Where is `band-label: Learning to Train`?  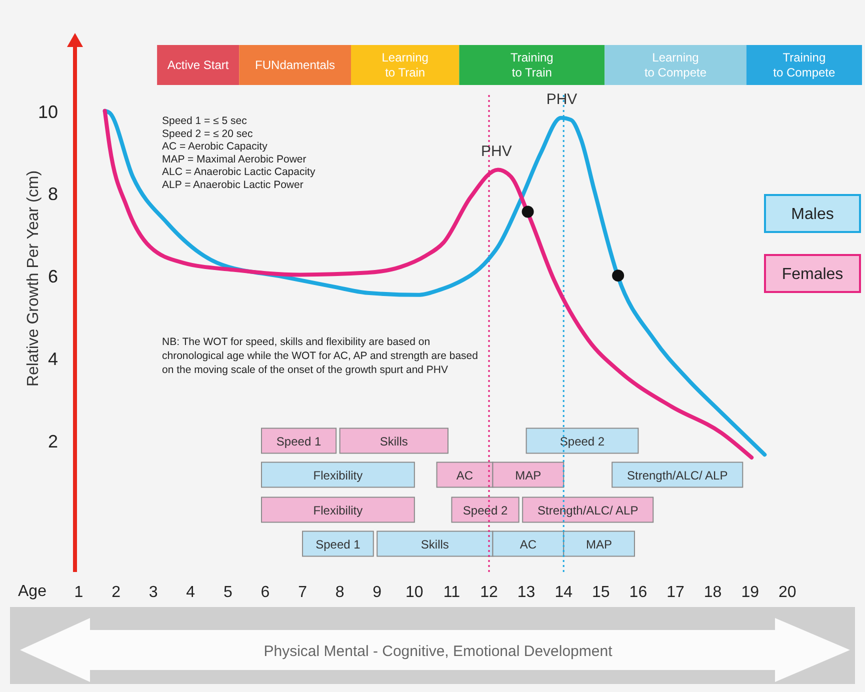
band-label: Learning to Train is located at coordinates (405, 65).